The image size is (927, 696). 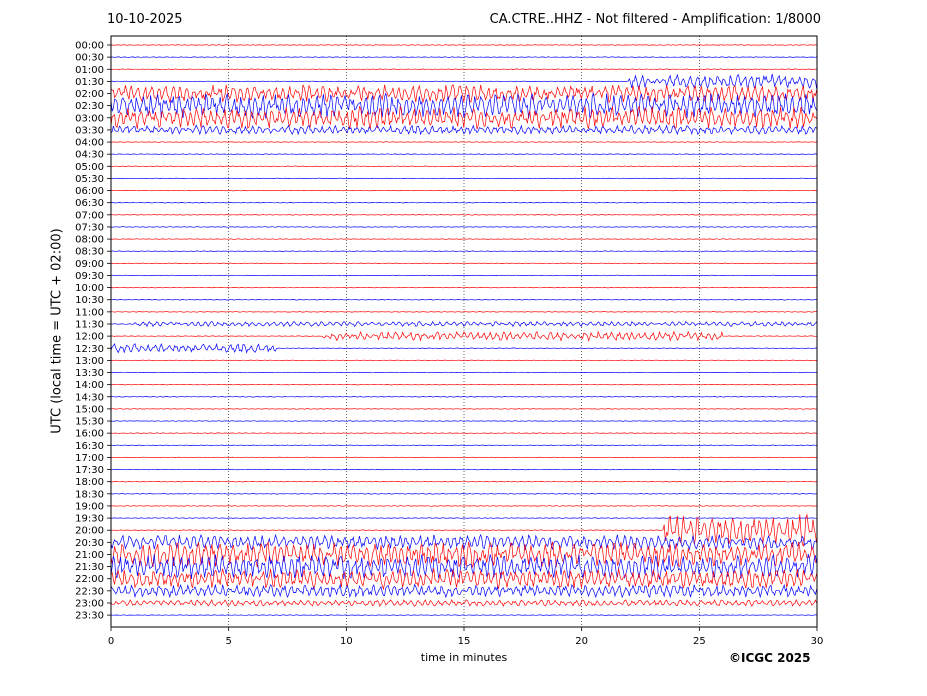 What do you see at coordinates (89, 555) in the screenshot?
I see `y-tick-label: 21:00` at bounding box center [89, 555].